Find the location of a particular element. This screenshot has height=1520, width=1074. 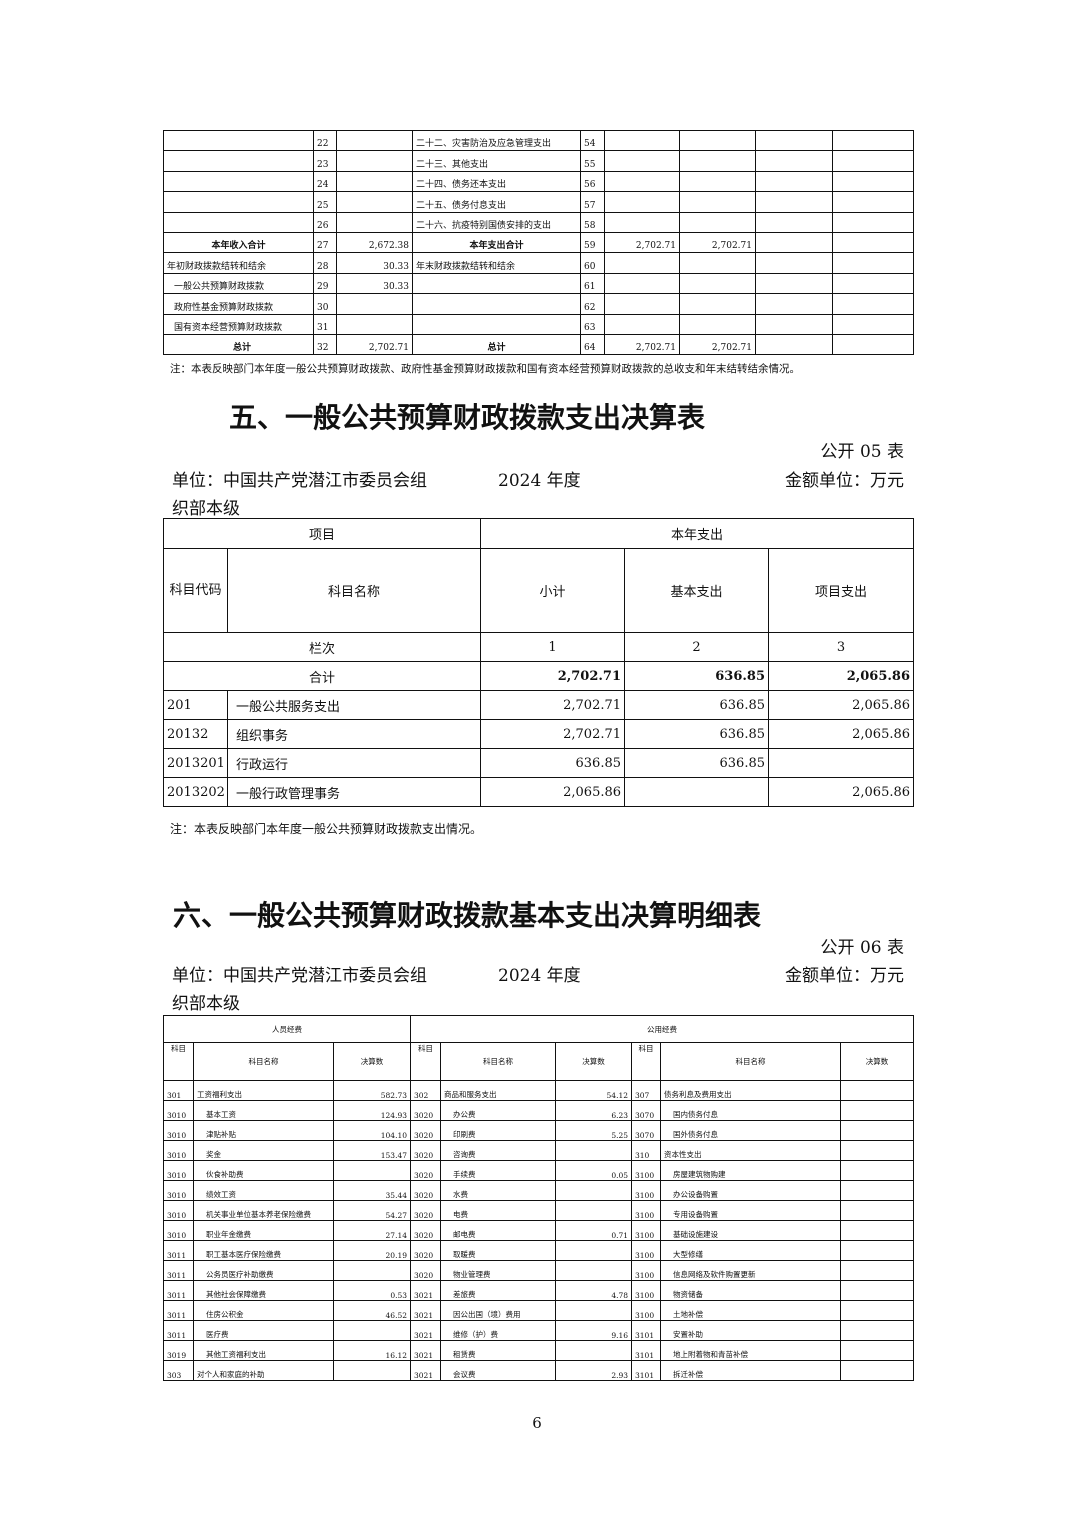

amount: 16.12 is located at coordinates (372, 1350).